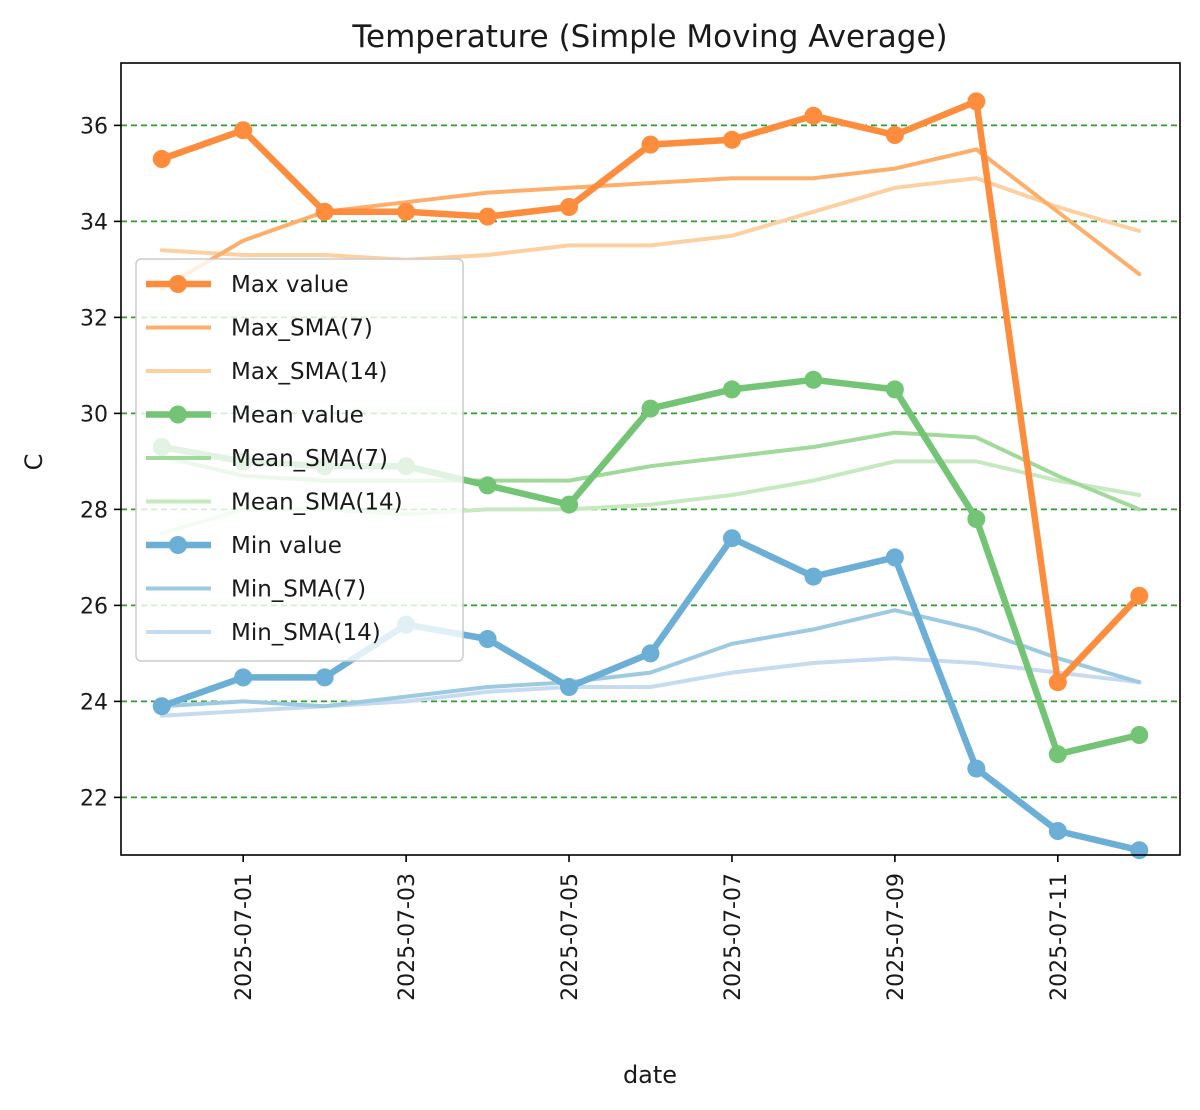 Image resolution: width=1200 pixels, height=1110 pixels. What do you see at coordinates (1059, 937) in the screenshot?
I see `x-tick-label: 2025-07-11` at bounding box center [1059, 937].